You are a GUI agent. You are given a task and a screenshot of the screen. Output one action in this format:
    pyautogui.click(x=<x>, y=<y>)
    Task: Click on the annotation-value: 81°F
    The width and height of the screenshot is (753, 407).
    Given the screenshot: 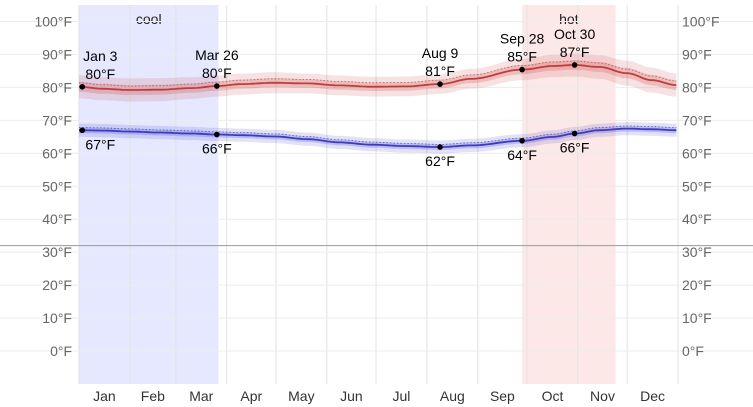 What is the action you would take?
    pyautogui.click(x=440, y=71)
    